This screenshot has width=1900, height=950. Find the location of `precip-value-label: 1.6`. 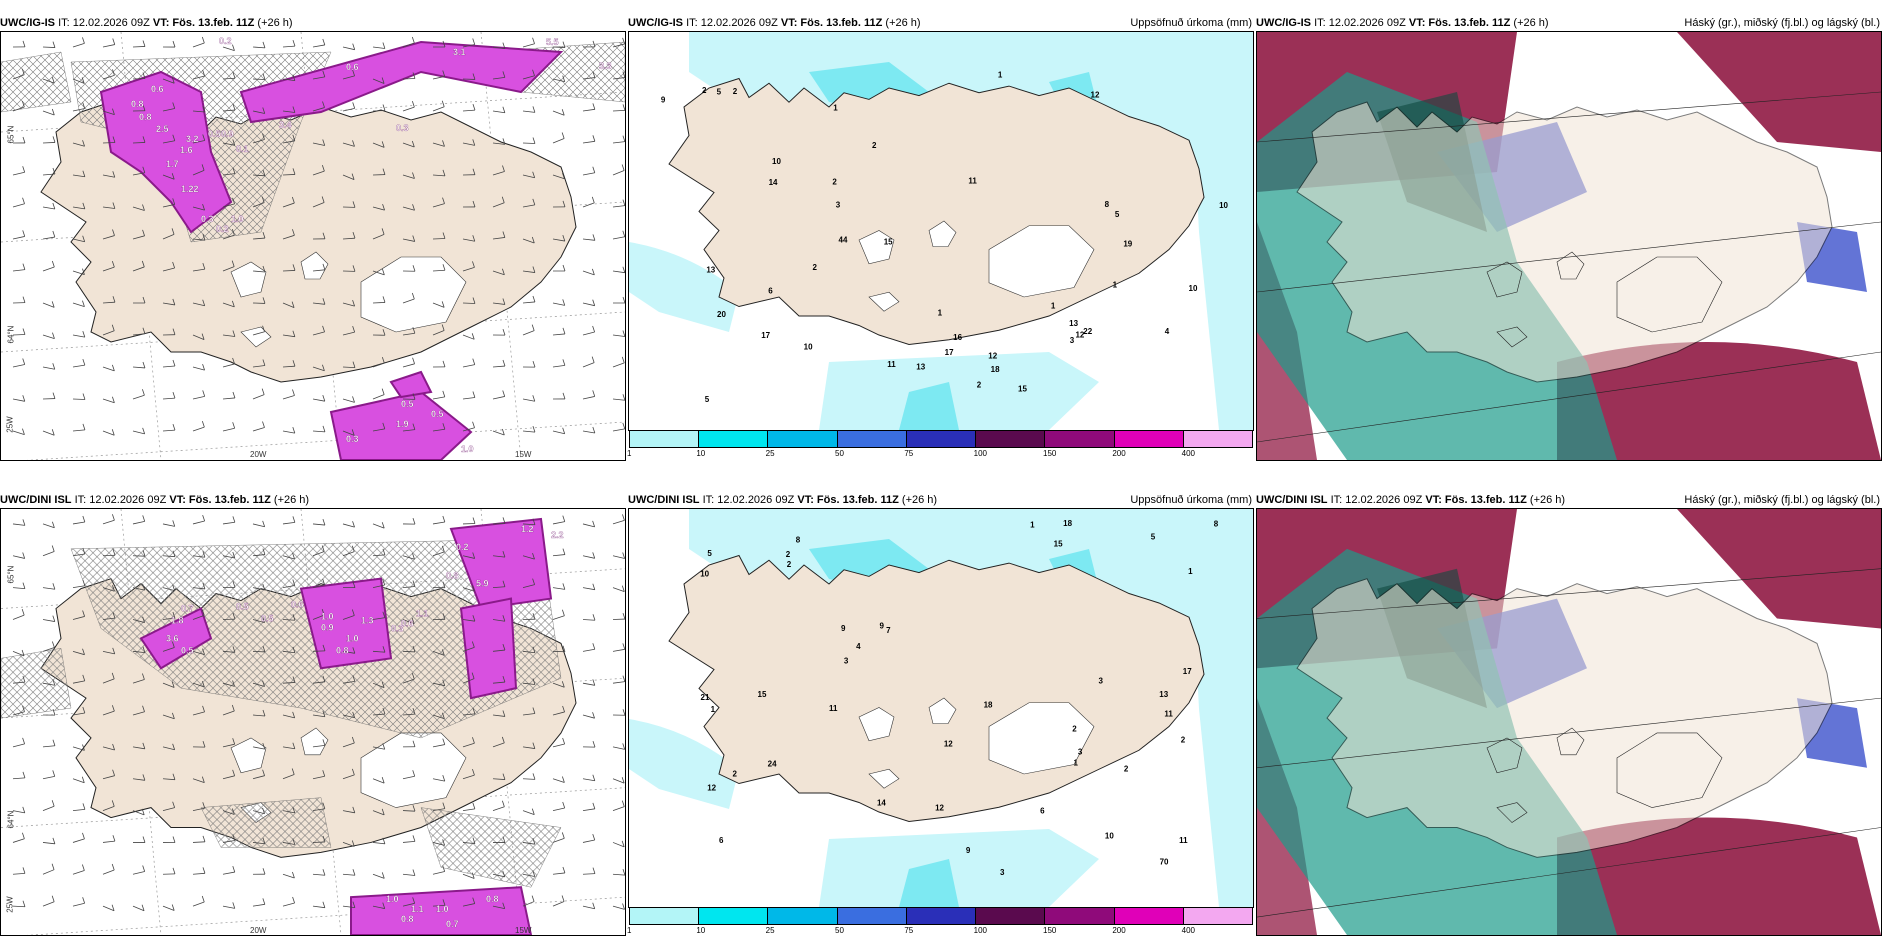

precip-value-label: 1.6 is located at coordinates (186, 150).